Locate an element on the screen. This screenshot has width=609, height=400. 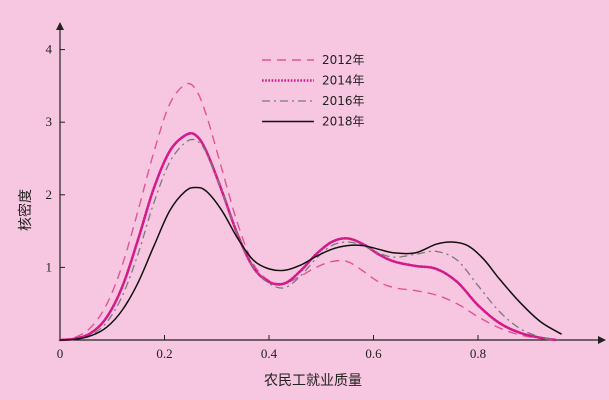
legend-label: 2018年 is located at coordinates (343, 122).